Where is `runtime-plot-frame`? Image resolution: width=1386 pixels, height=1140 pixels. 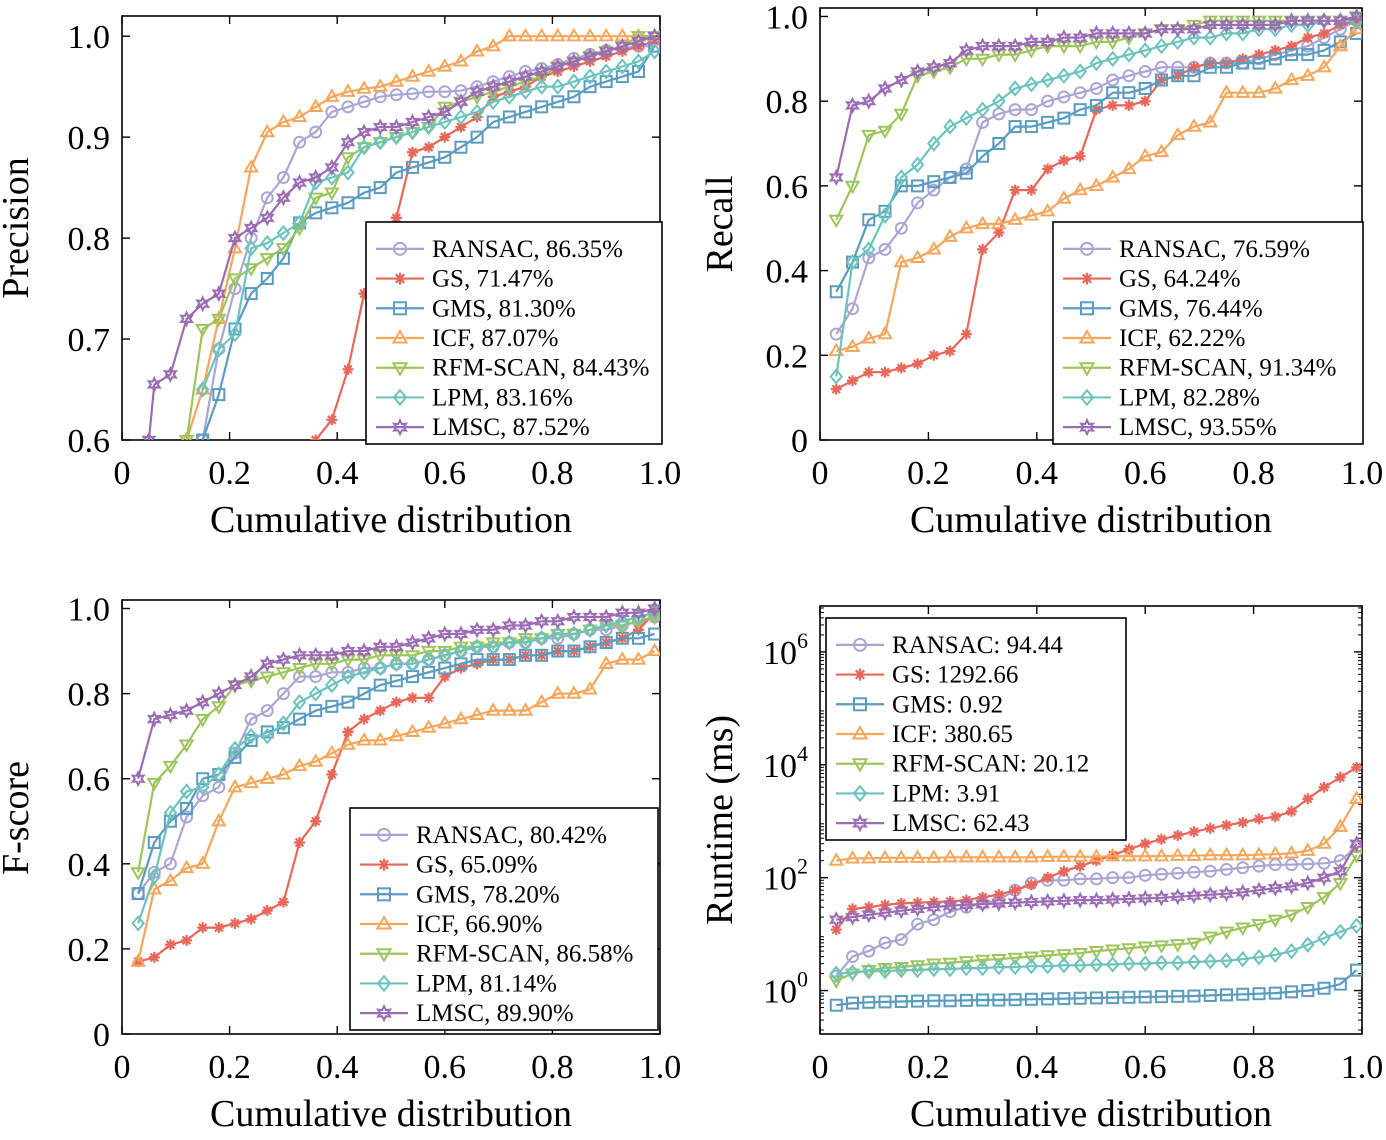 runtime-plot-frame is located at coordinates (1091, 820).